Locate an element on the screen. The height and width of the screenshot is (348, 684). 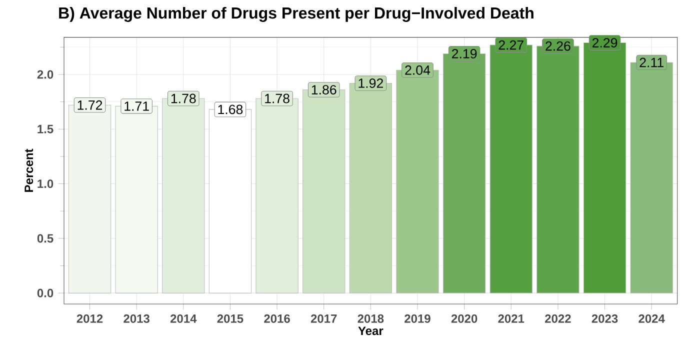
y-tick-label: 0.5 is located at coordinates (45, 238).